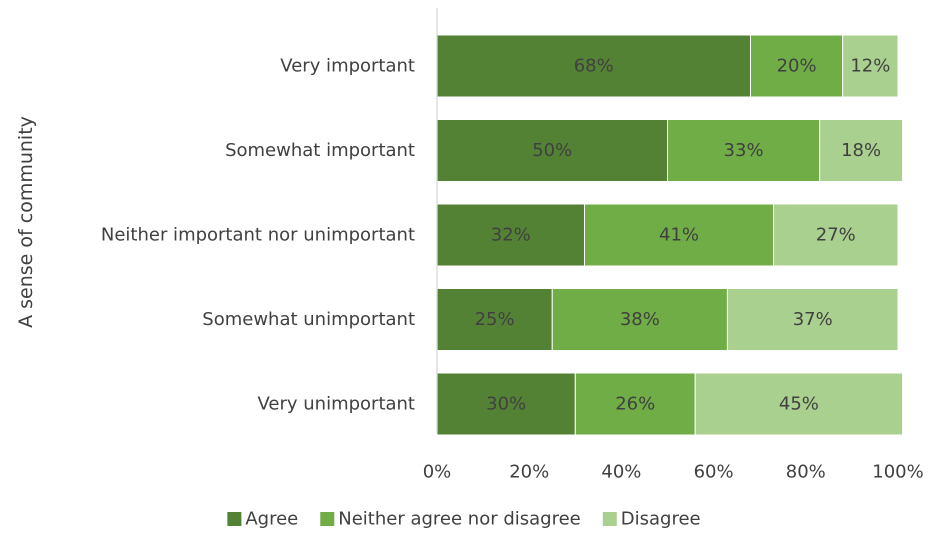 This screenshot has width=928, height=534. I want to click on bar-segment-disagree-very-important, so click(870, 66).